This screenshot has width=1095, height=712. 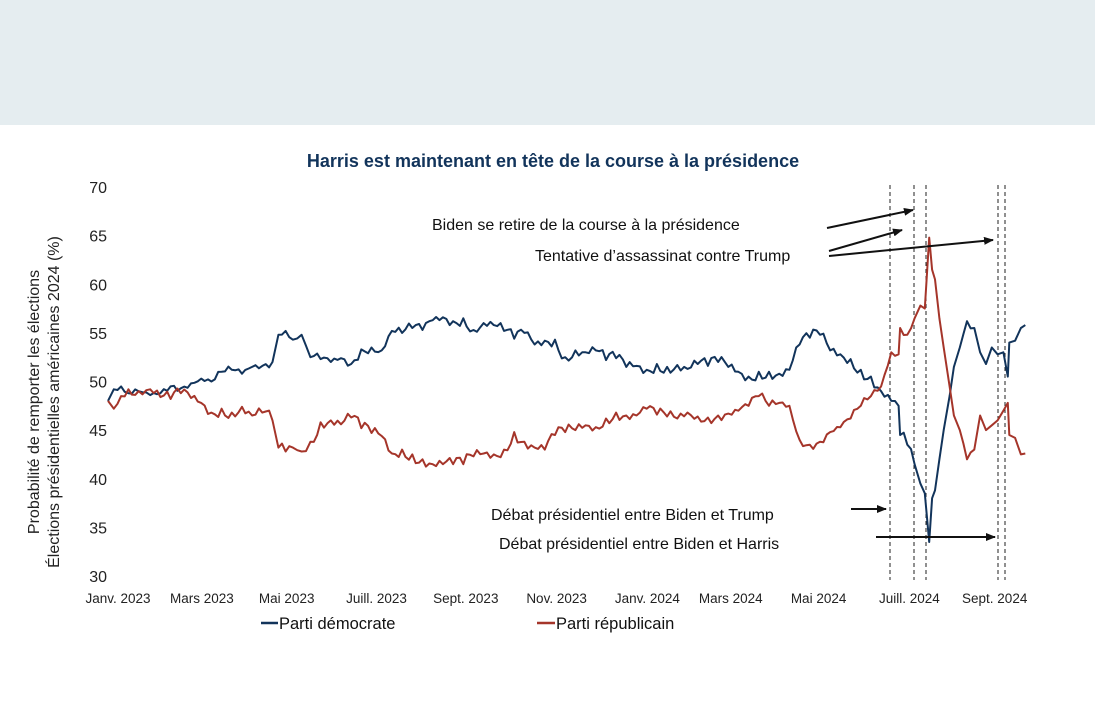 I want to click on y-tick-label: 70, so click(x=98, y=188).